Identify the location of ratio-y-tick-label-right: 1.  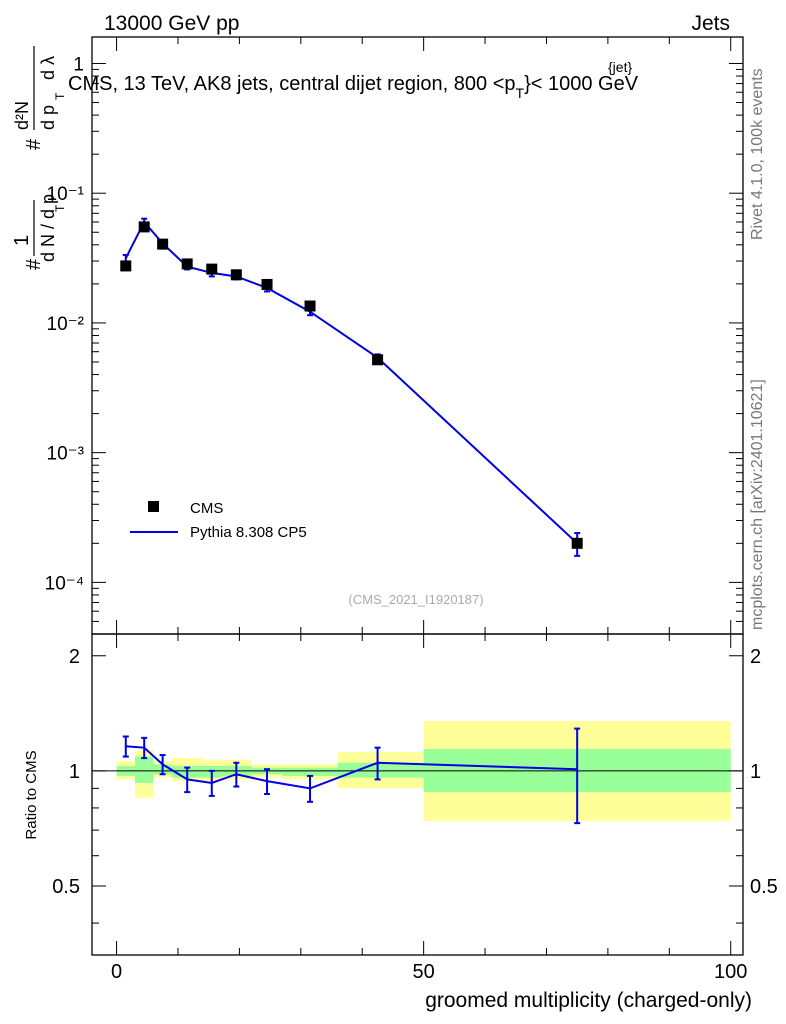
(755, 772).